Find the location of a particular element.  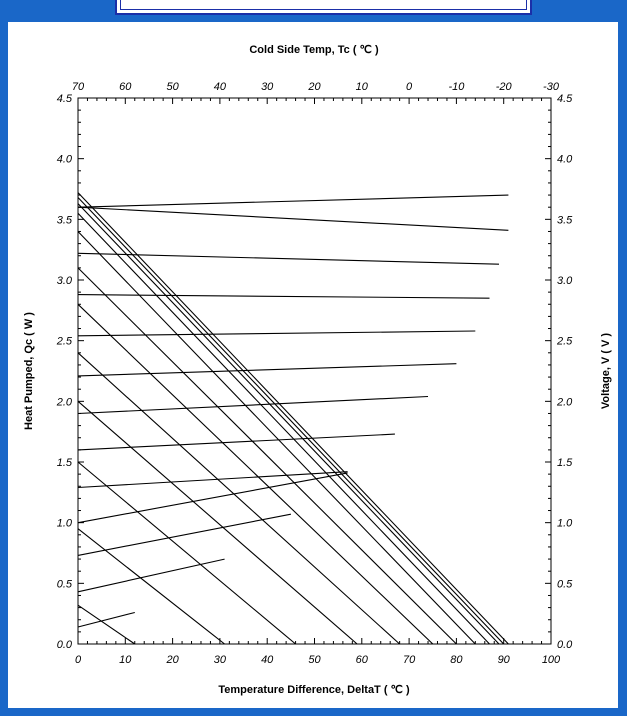

y-tick-label: 1.0 is located at coordinates (65, 524).